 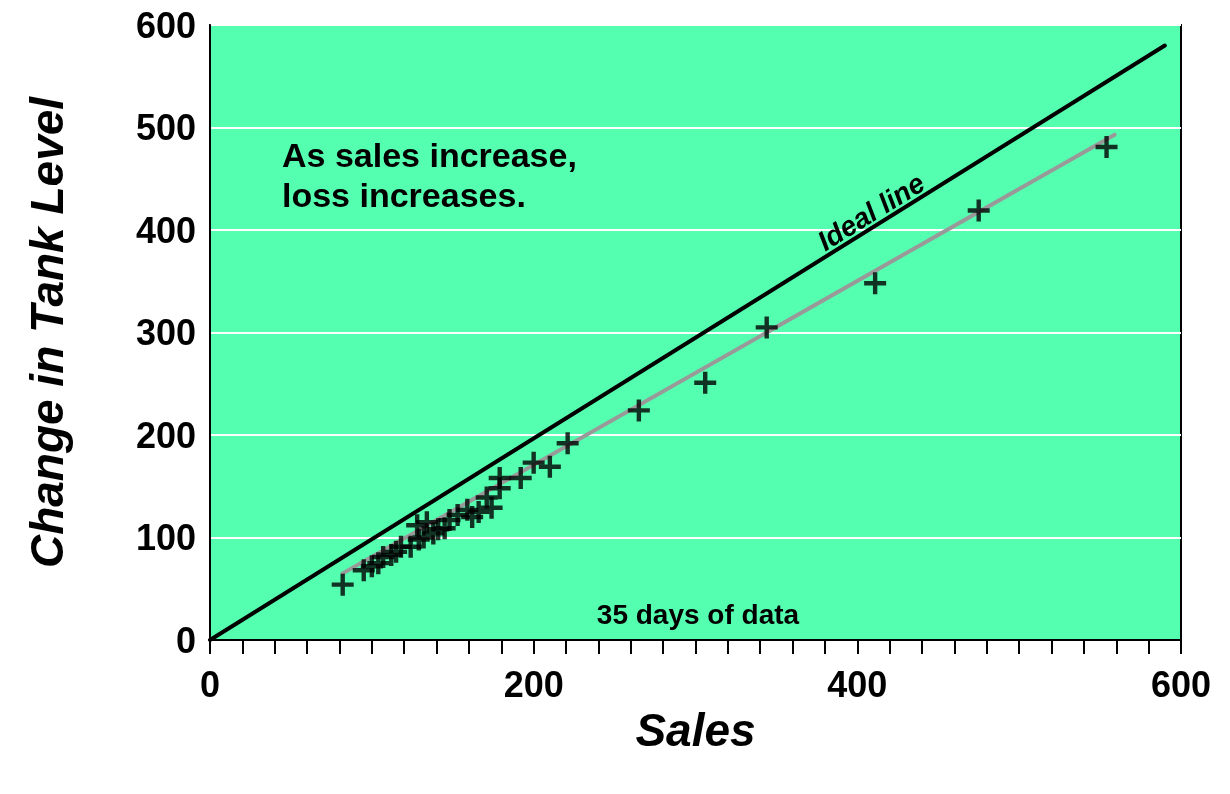 What do you see at coordinates (1181, 684) in the screenshot?
I see `x-tick-label: 600` at bounding box center [1181, 684].